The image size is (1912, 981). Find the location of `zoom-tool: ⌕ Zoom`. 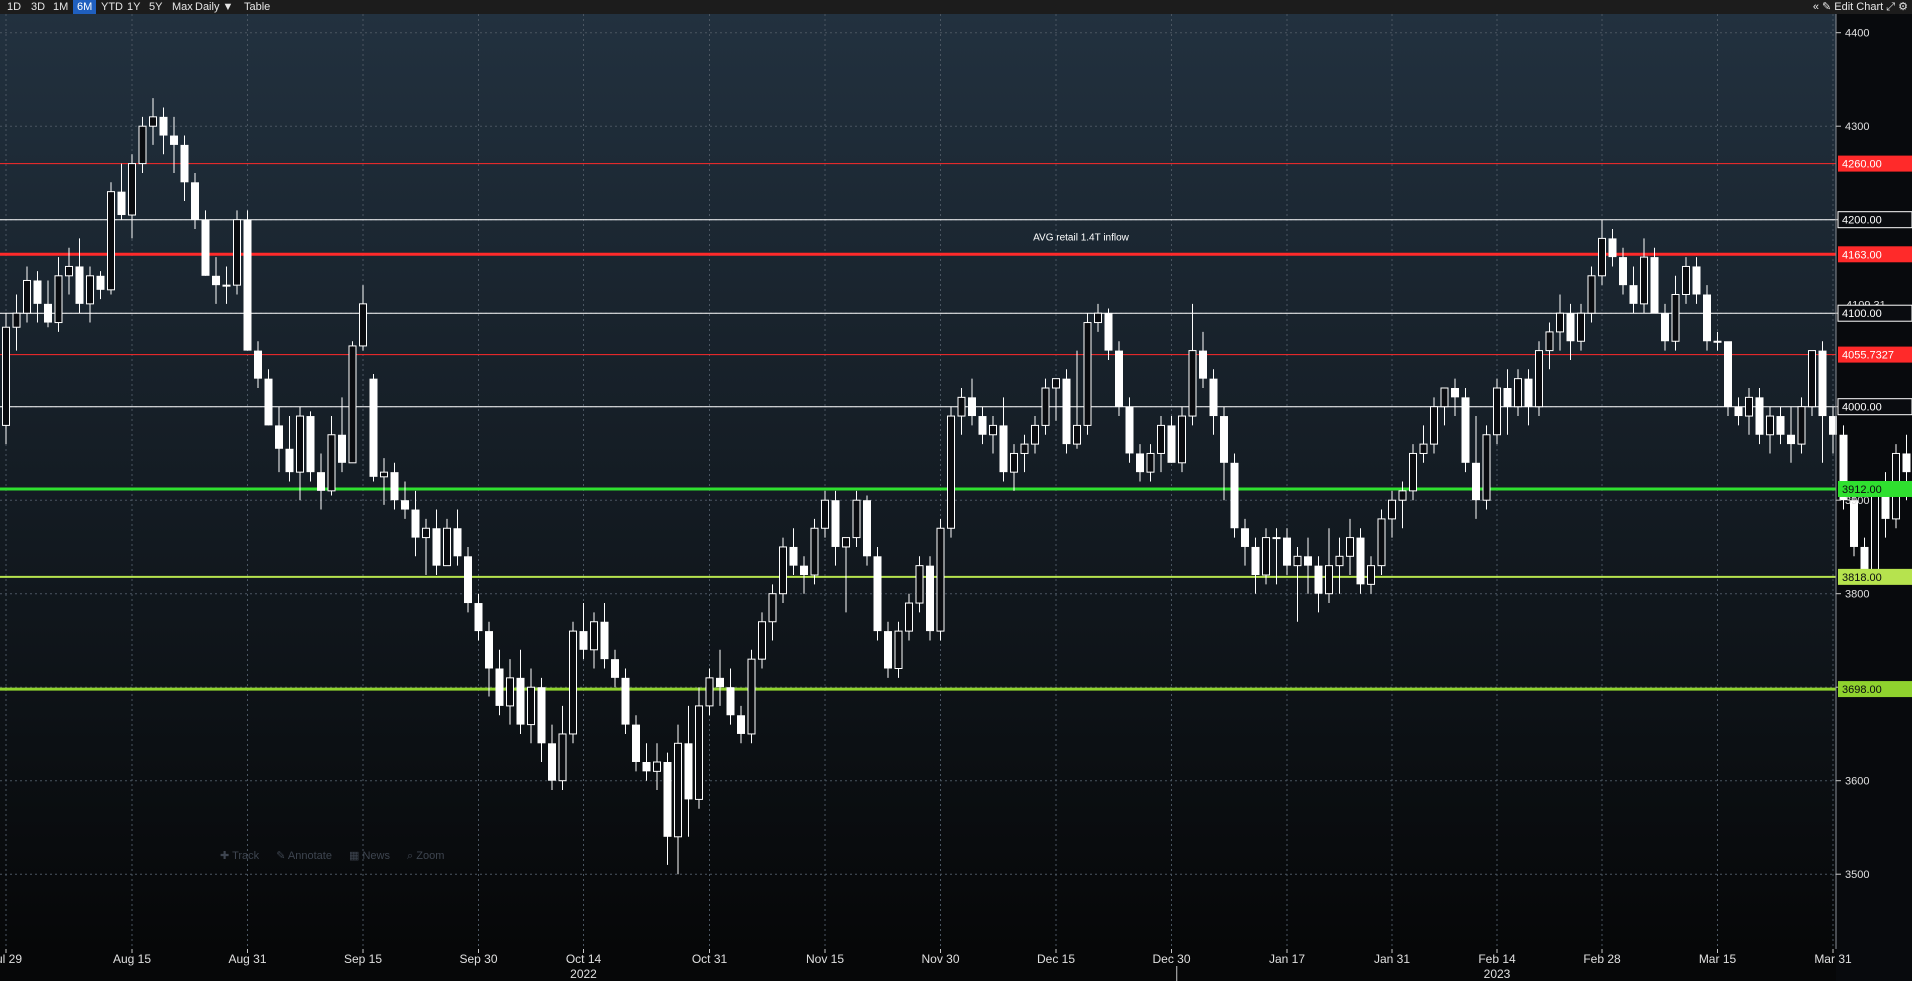

zoom-tool: ⌕ Zoom is located at coordinates (426, 856).